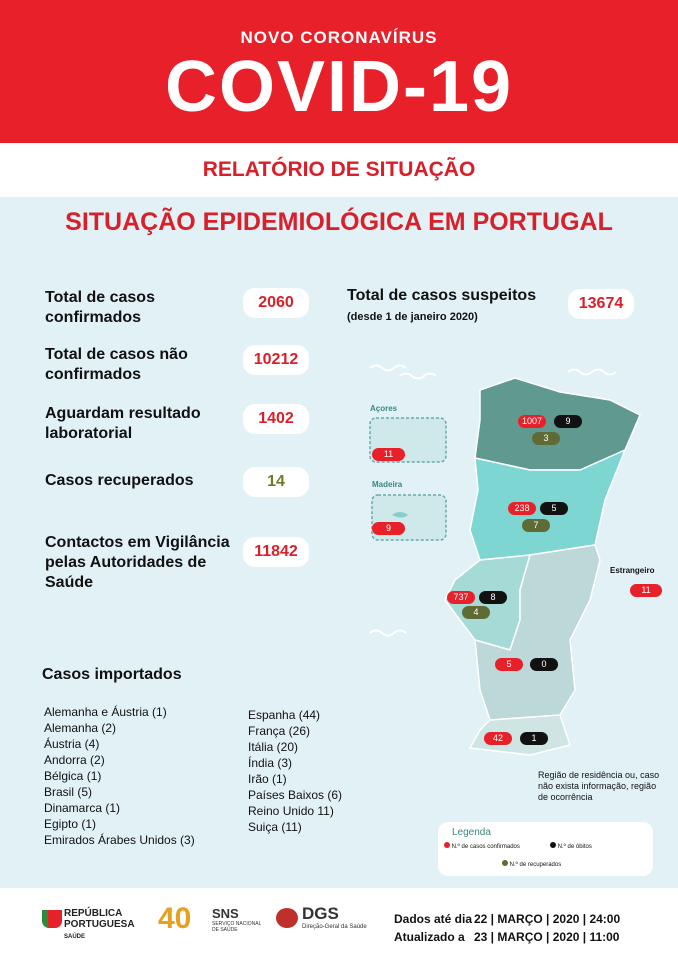  I want to click on logo-text: SNS, so click(225, 913).